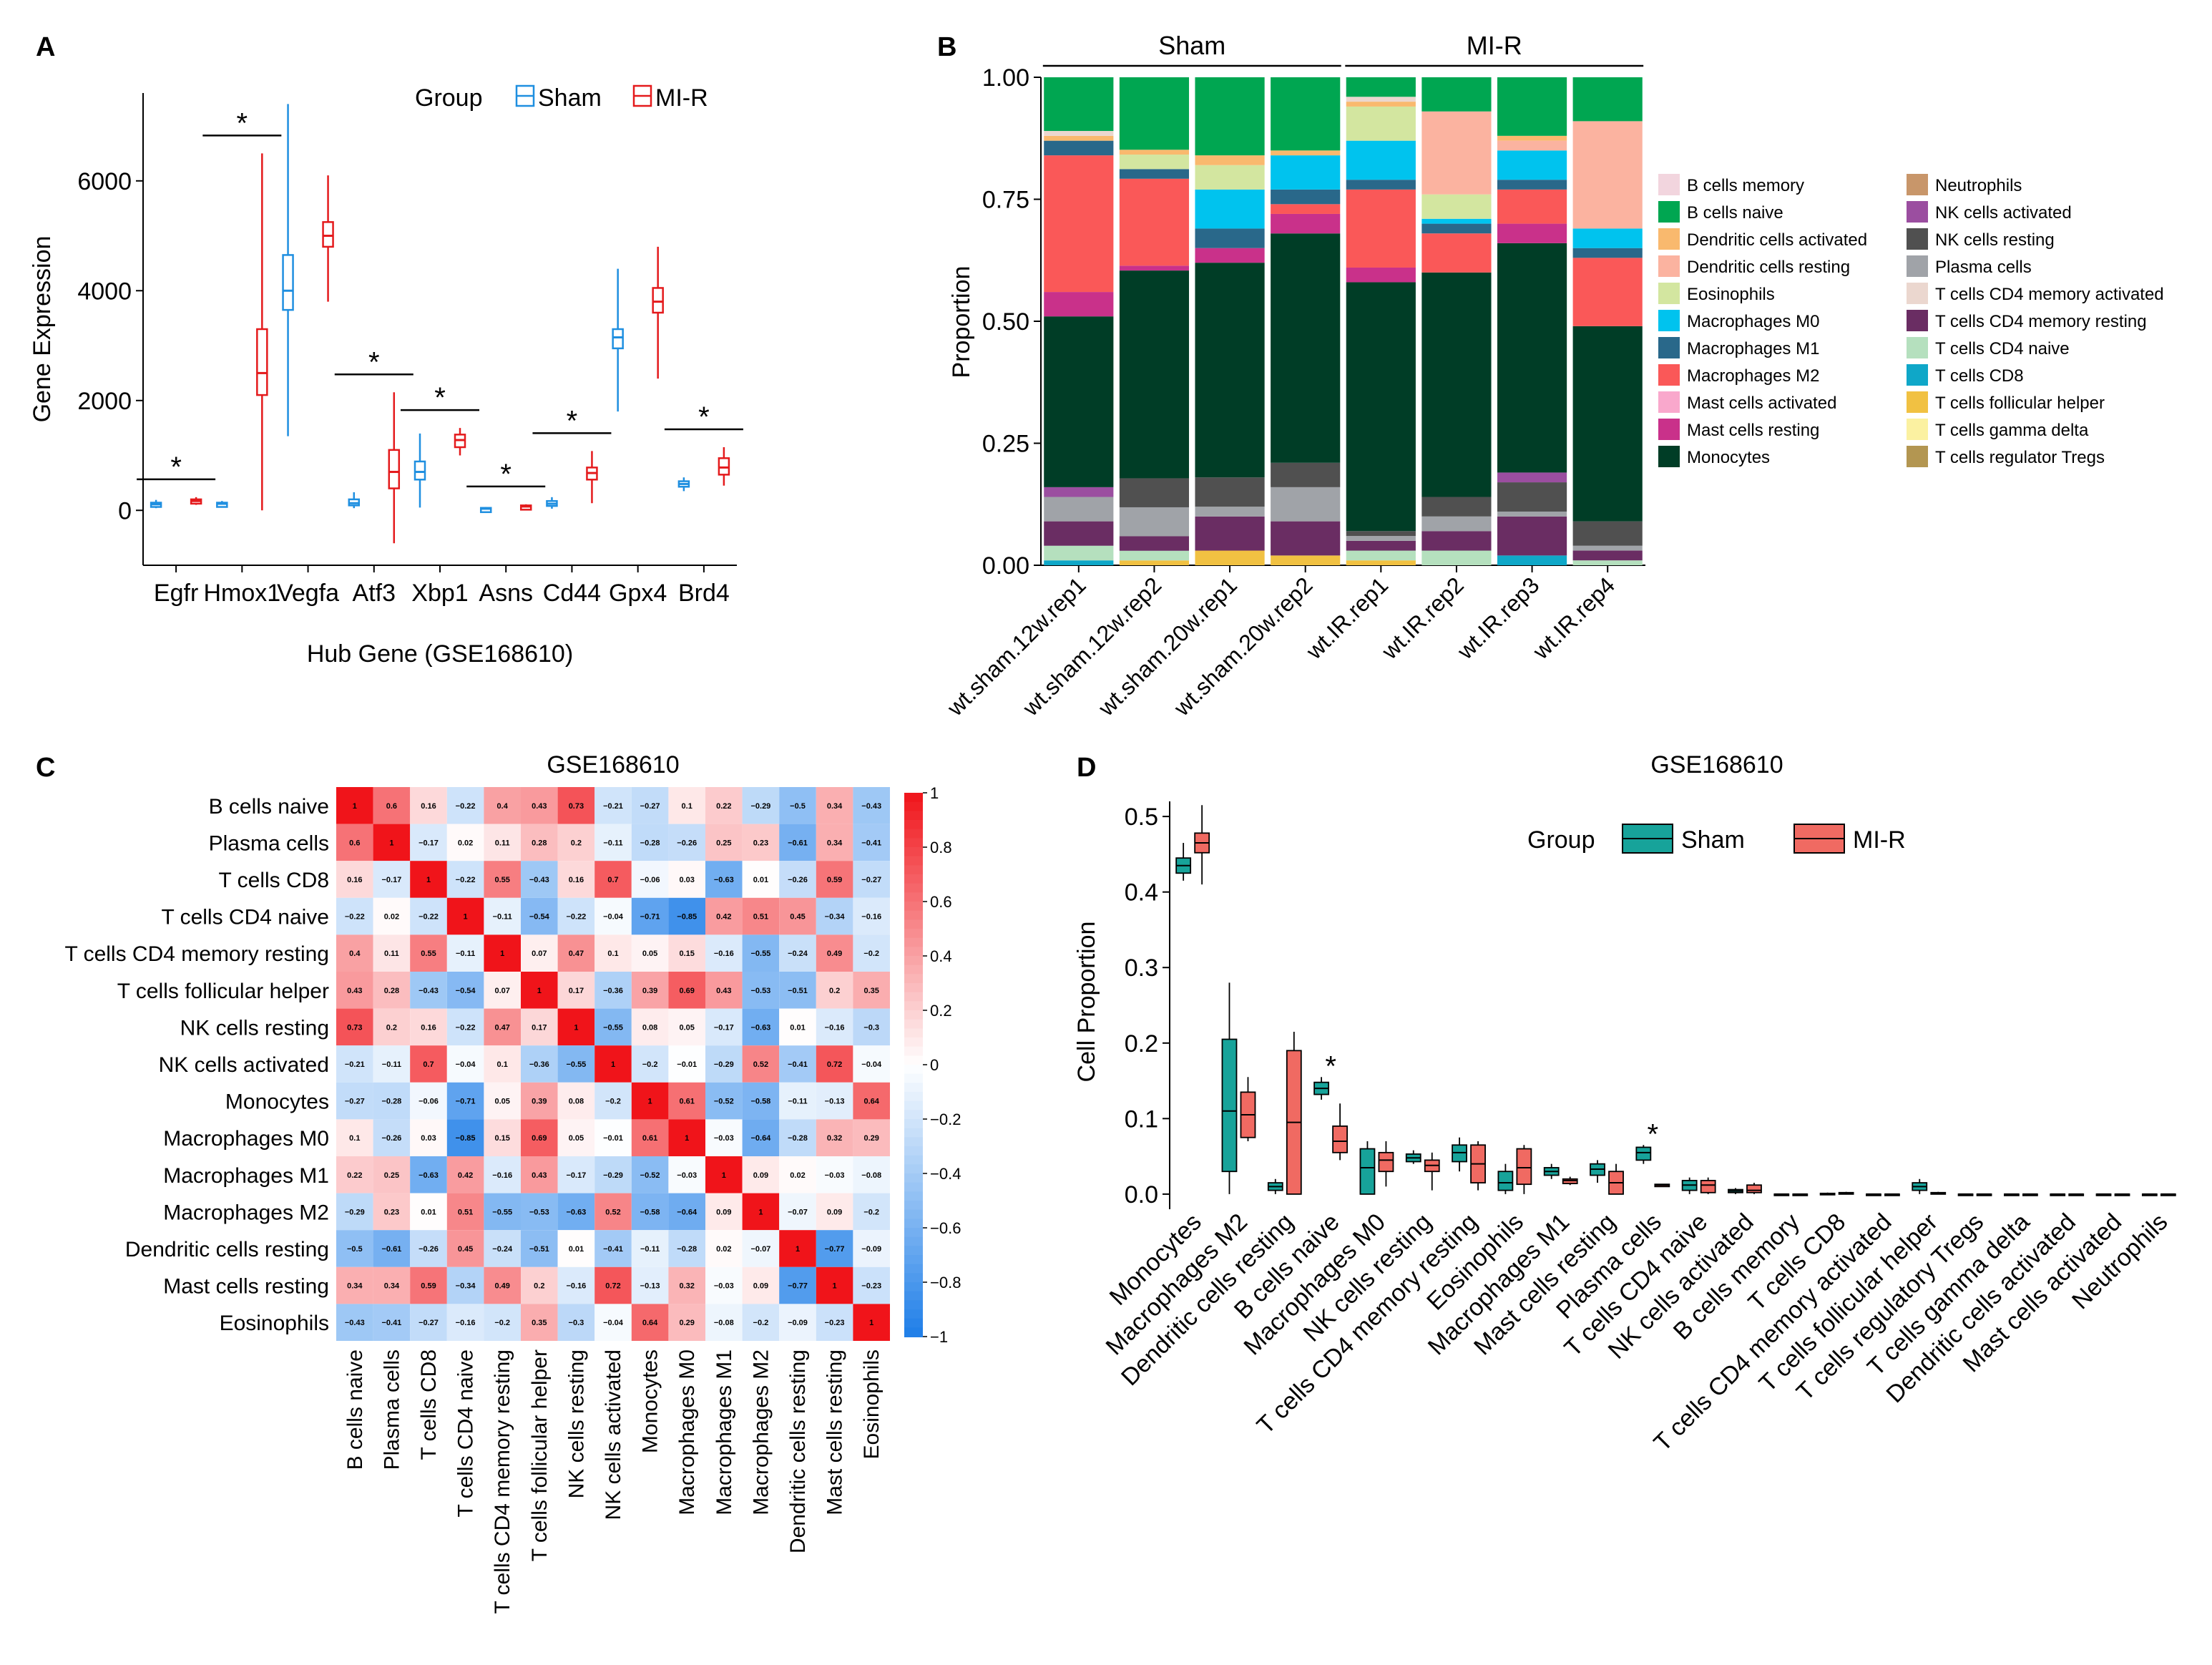 The width and height of the screenshot is (2212, 1665). What do you see at coordinates (798, 991) in the screenshot?
I see `c-cell-value: −0.51` at bounding box center [798, 991].